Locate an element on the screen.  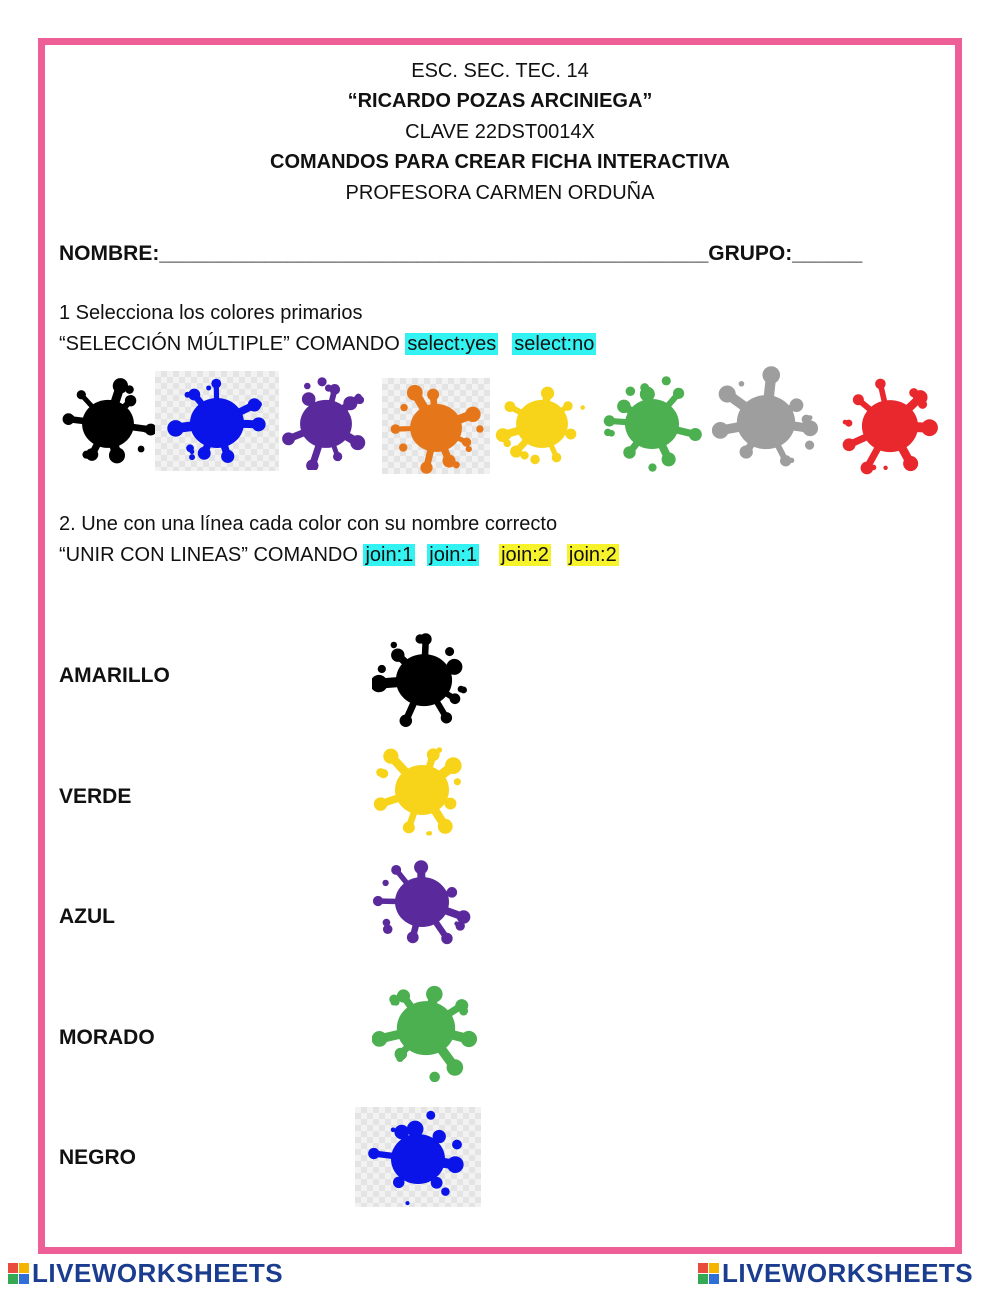
q1-command-text: “SELECCIÓN MÚLTIPLE” COMANDO is located at coordinates (232, 344).